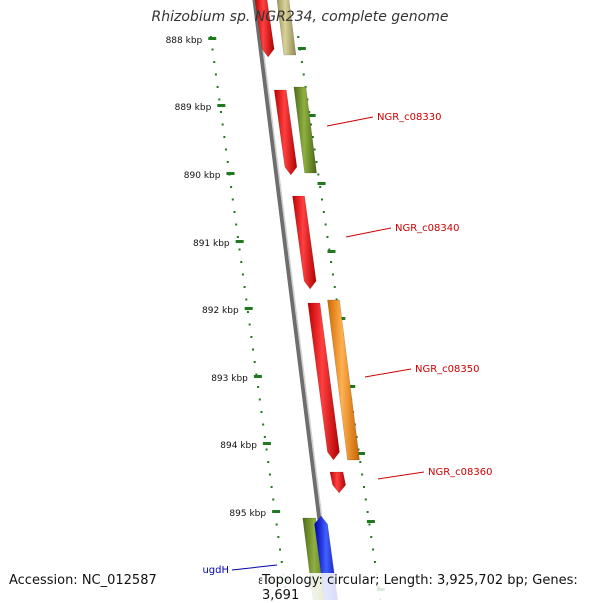 This screenshot has height=603, width=600. What do you see at coordinates (220, 311) in the screenshot?
I see `ruler-label: 892 kbp` at bounding box center [220, 311].